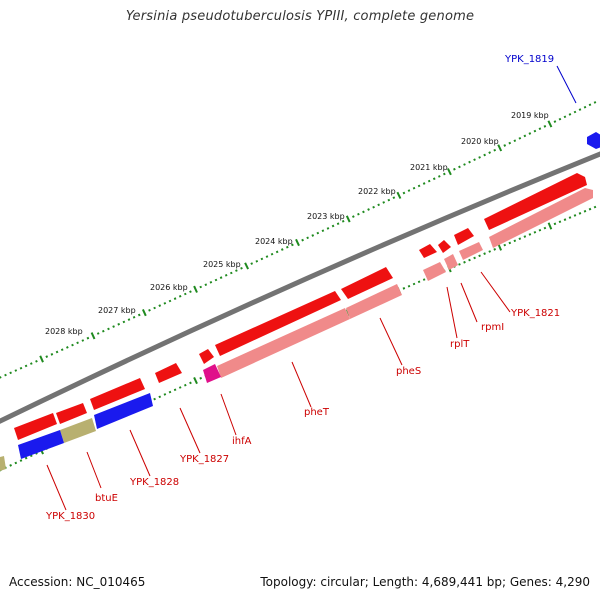 The height and width of the screenshot is (600, 600). What do you see at coordinates (222, 264) in the screenshot?
I see `ruler-tick-label: 2025 kbp` at bounding box center [222, 264].